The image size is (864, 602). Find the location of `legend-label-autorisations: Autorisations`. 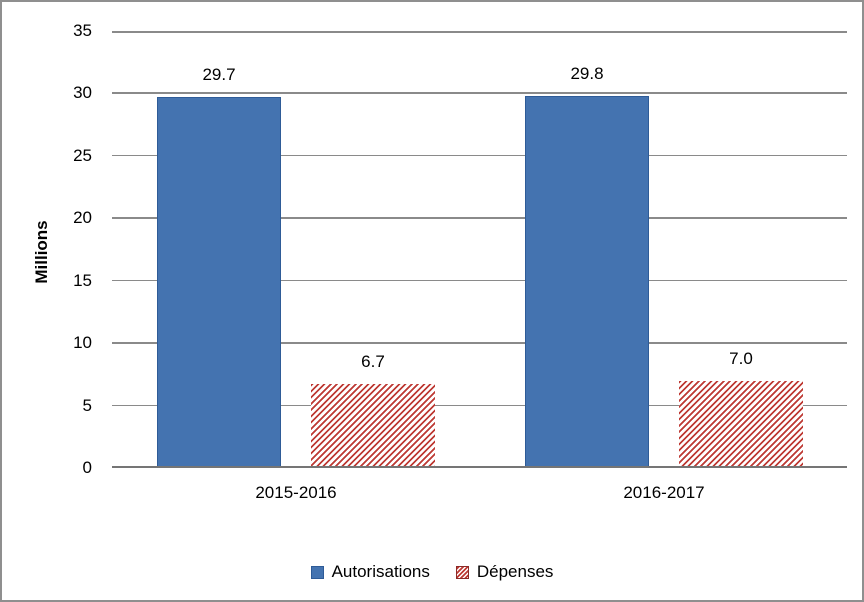

legend-label-autorisations: Autorisations is located at coordinates (380, 571).